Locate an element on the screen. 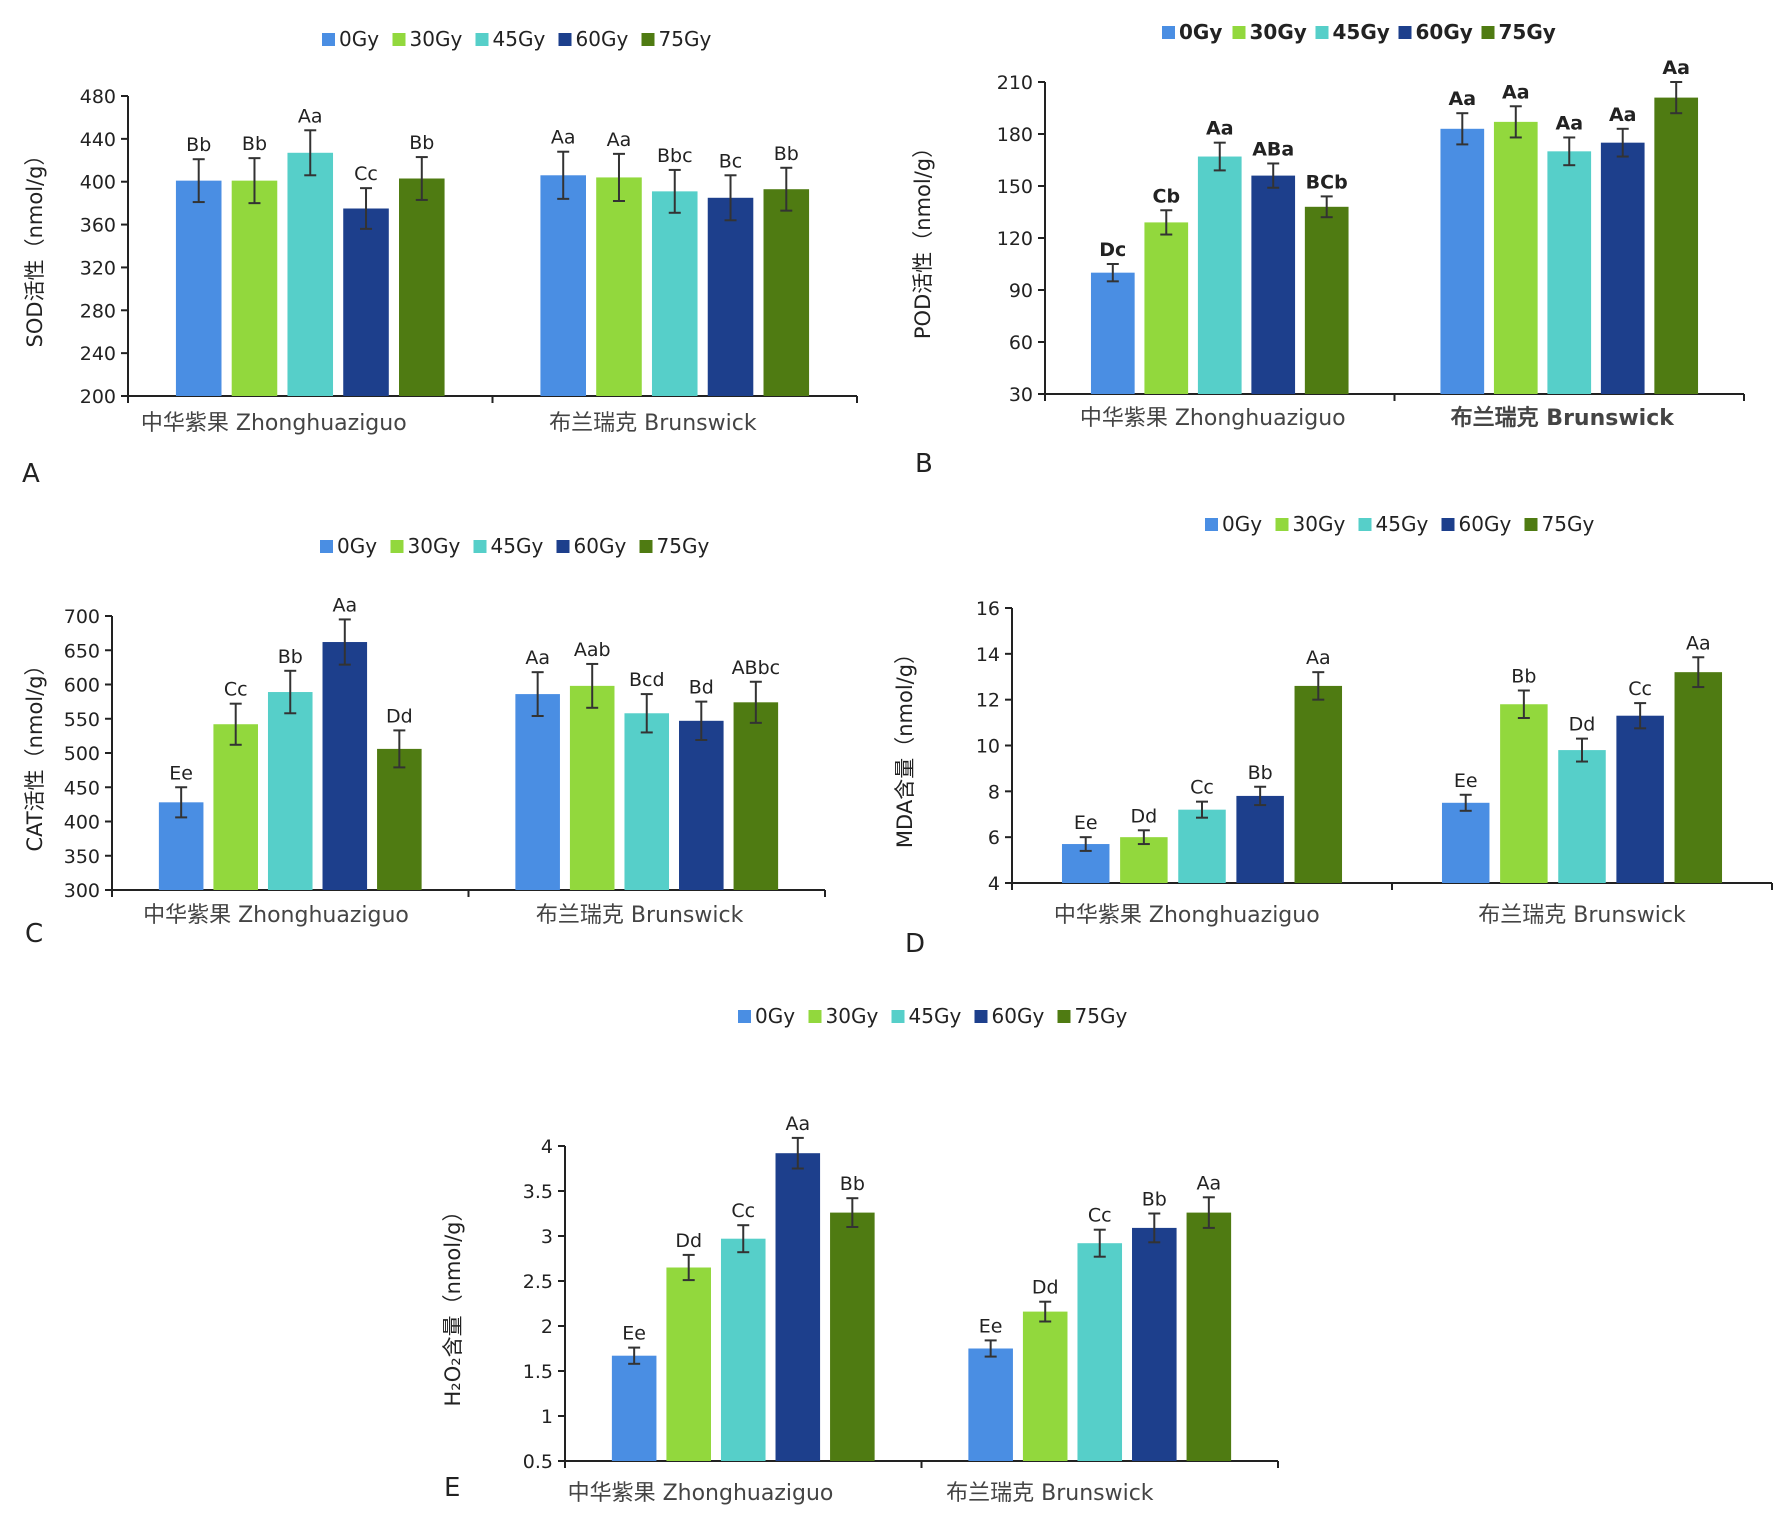 The height and width of the screenshot is (1527, 1779). y-tick-label: 0.5 is located at coordinates (538, 1462).